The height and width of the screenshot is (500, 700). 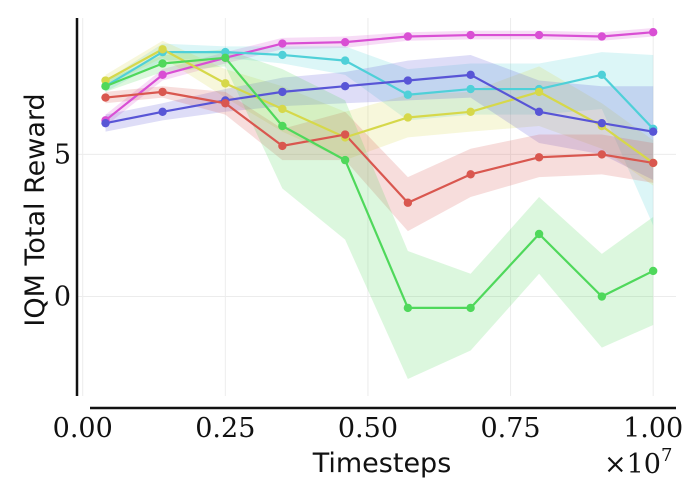 What do you see at coordinates (382, 463) in the screenshot?
I see `x-axis-title: Timesteps` at bounding box center [382, 463].